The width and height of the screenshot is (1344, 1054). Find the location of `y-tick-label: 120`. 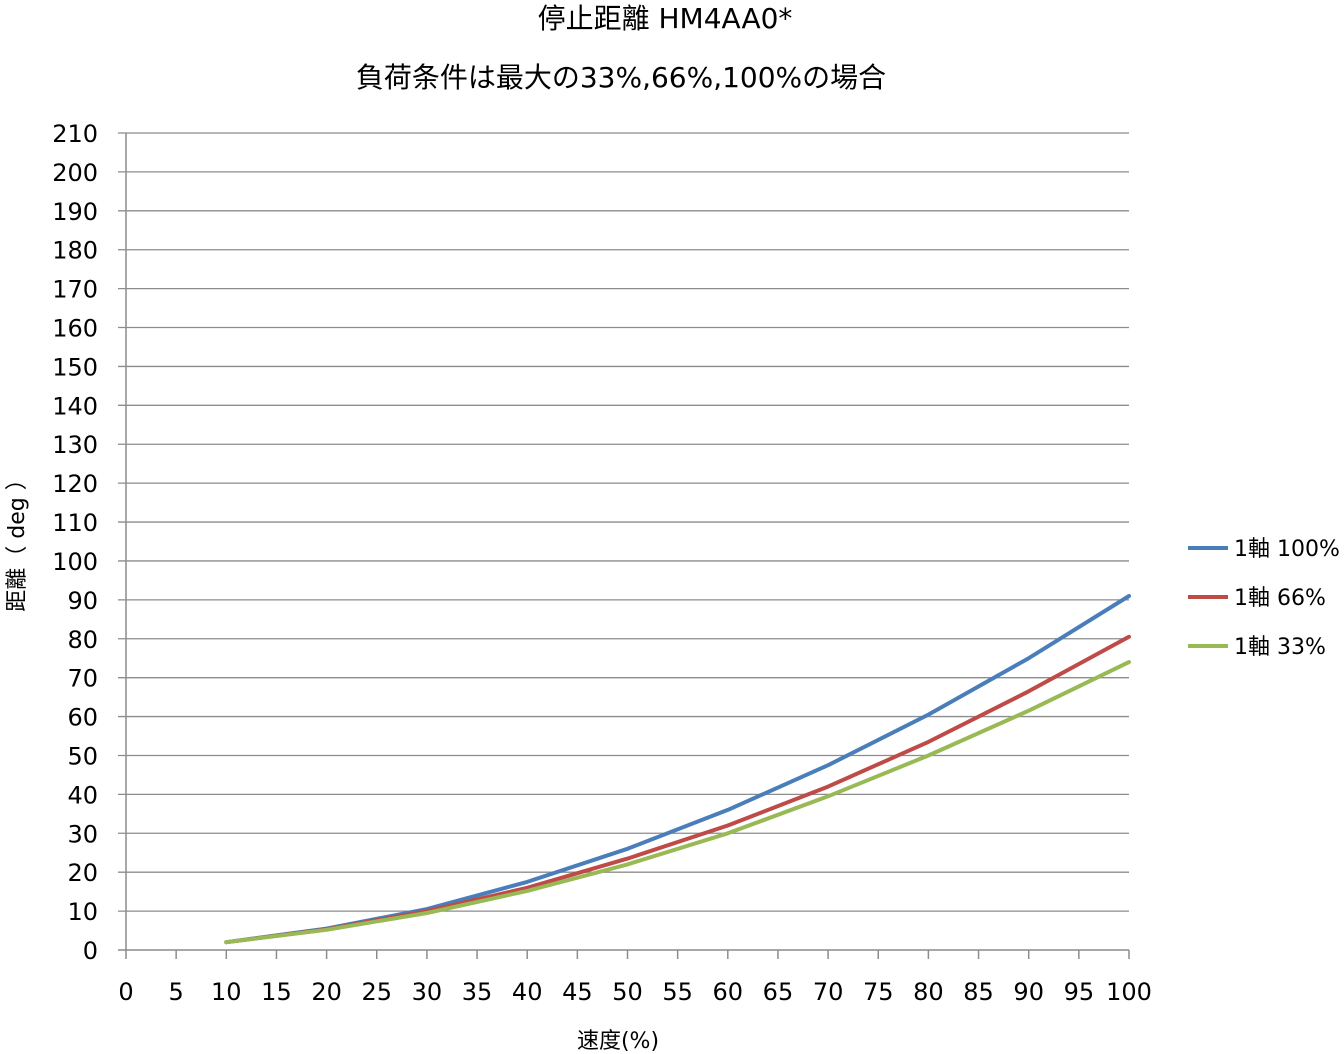

y-tick-label: 120 is located at coordinates (75, 484).